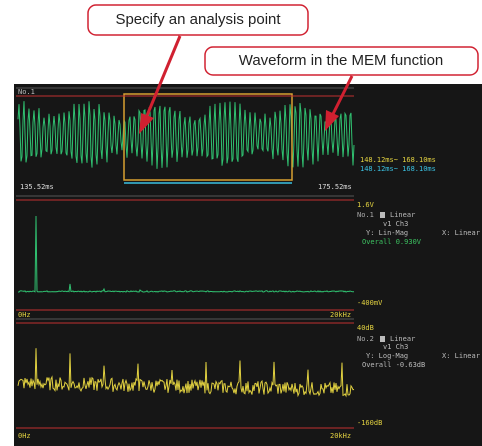 Image resolution: width=482 pixels, height=446 pixels. Describe the element at coordinates (366, 205) in the screenshot. I see `top-label: 1.6V` at that location.